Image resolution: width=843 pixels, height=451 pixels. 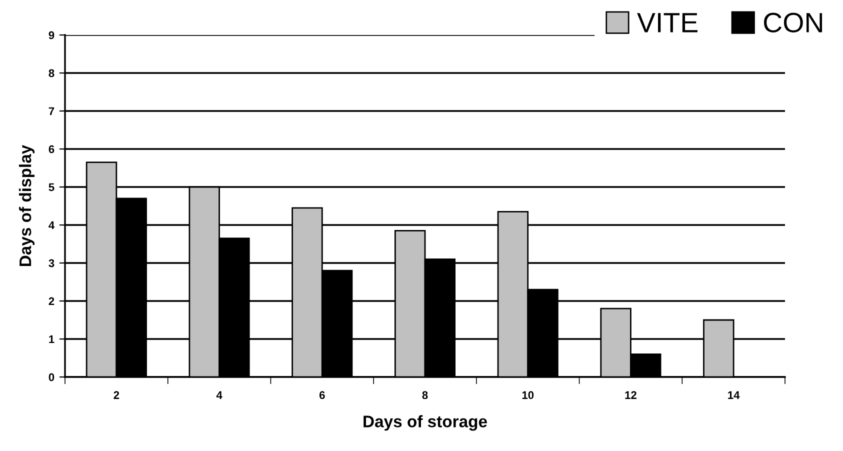 I want to click on legend-label: VITE, so click(x=667, y=22).